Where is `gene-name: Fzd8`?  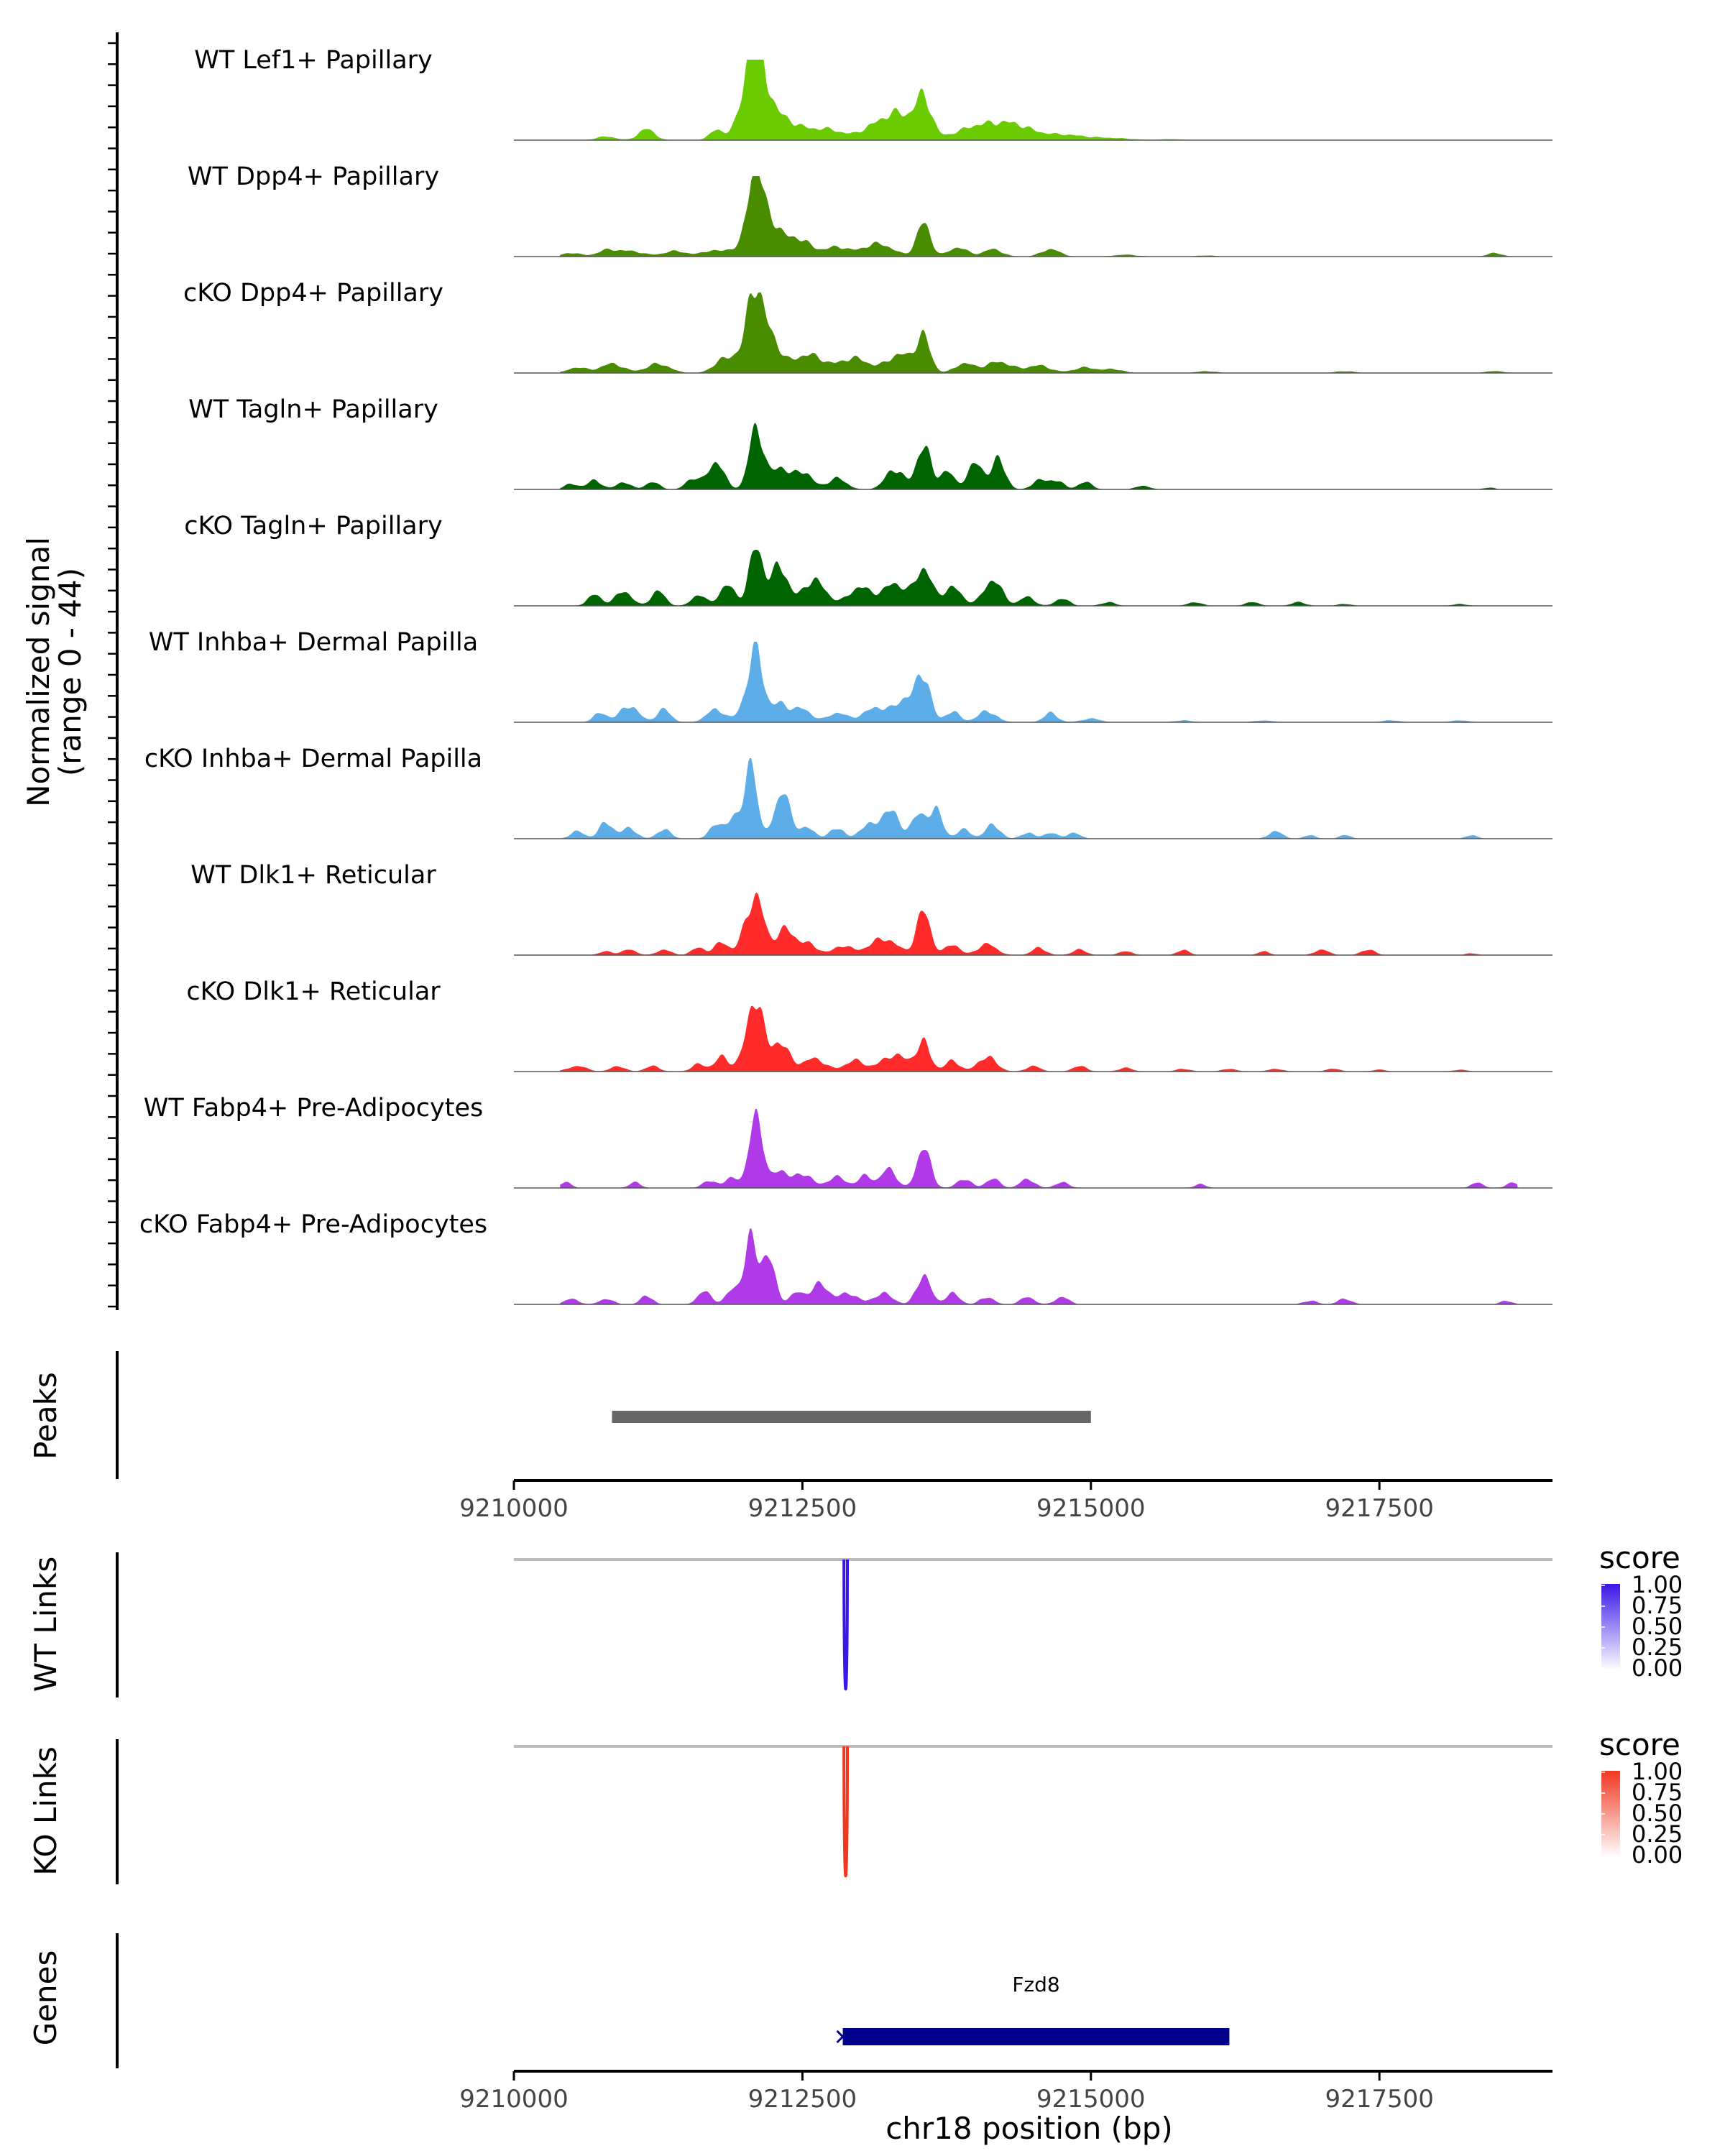
gene-name: Fzd8 is located at coordinates (1035, 1985).